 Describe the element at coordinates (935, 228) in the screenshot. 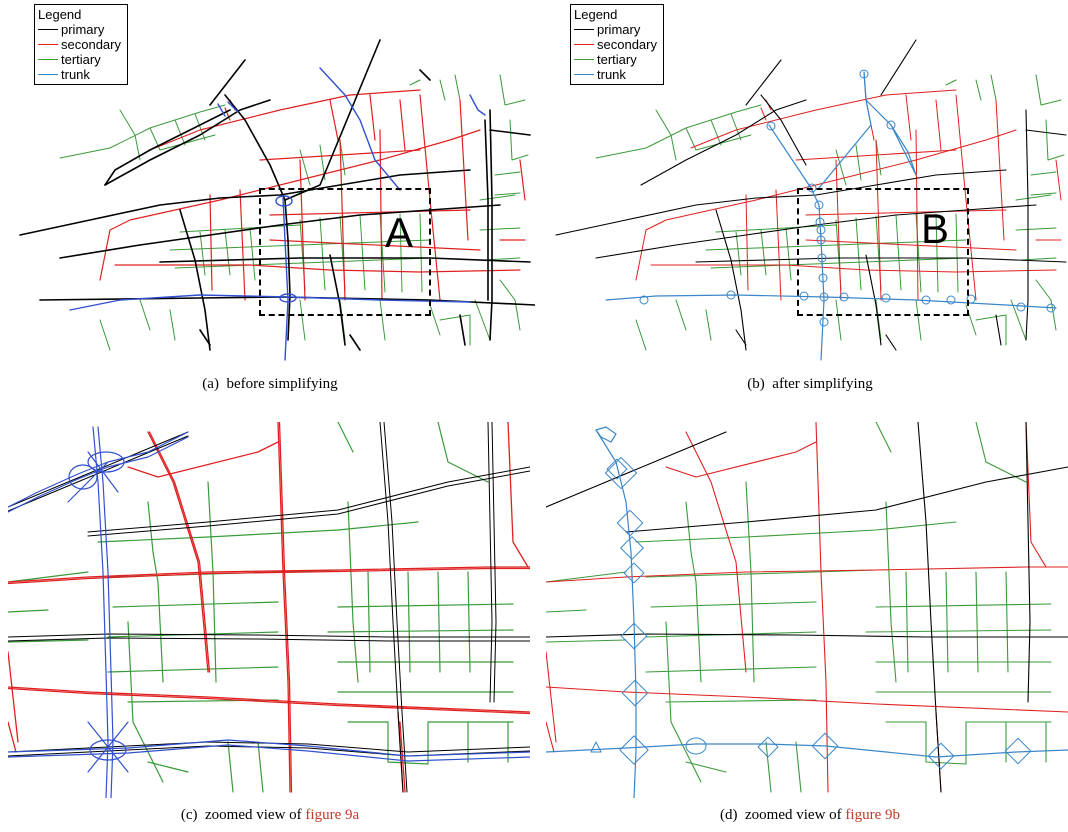

I see `zoom-box-b-label: B` at that location.